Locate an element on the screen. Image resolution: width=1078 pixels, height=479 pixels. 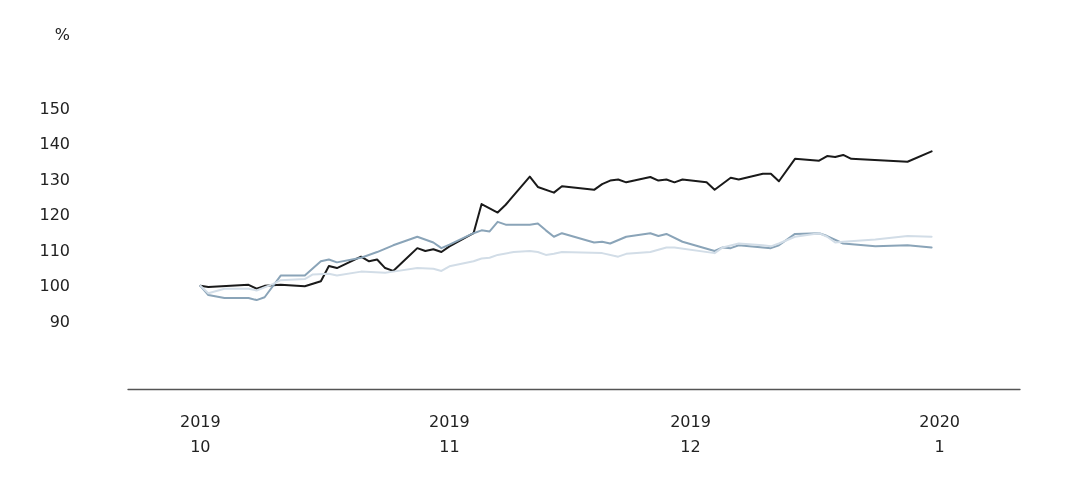
y-tick-label: 110 is located at coordinates (54, 250).